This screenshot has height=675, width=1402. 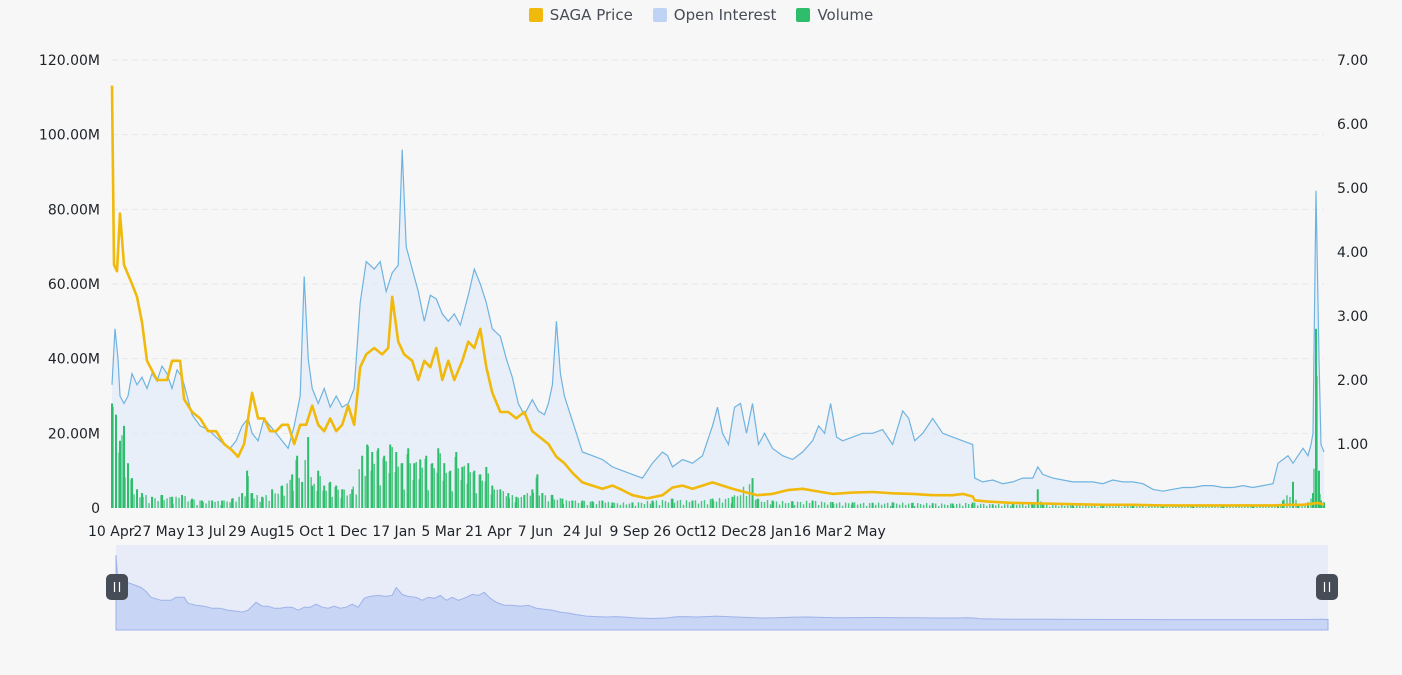 What do you see at coordinates (74, 434) in the screenshot?
I see `y-left-tick-label: 20.00M` at bounding box center [74, 434].